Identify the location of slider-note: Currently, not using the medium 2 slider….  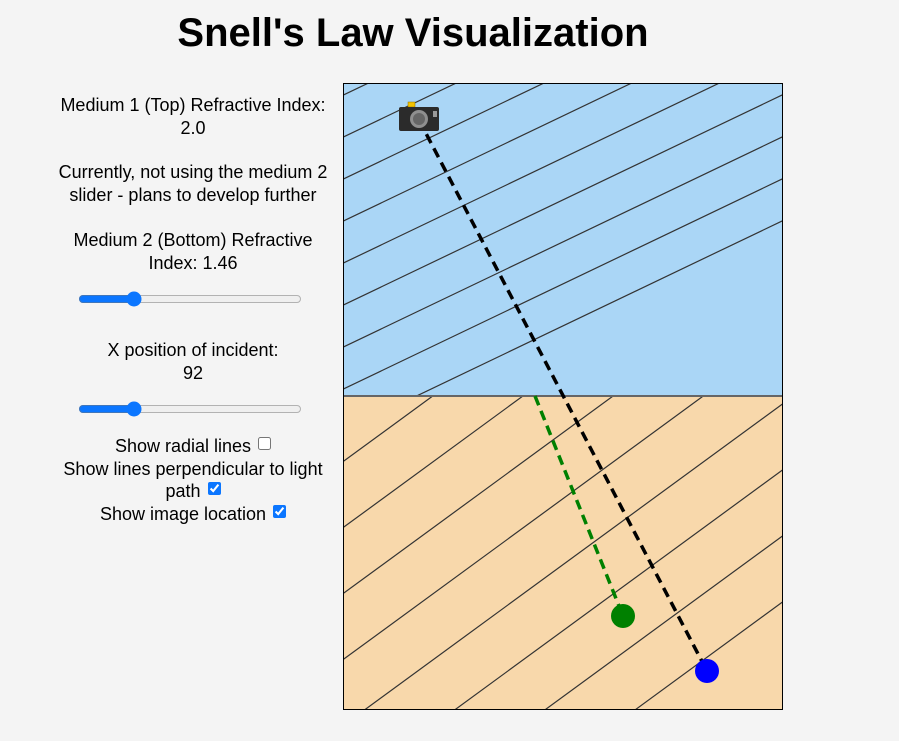
(193, 183).